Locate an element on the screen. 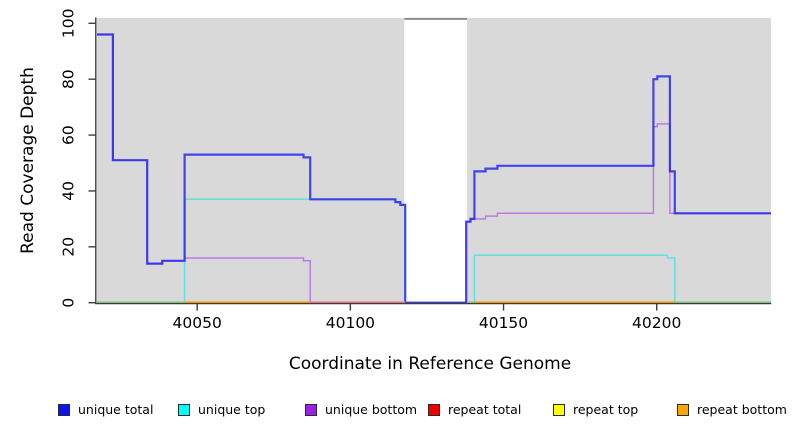 This screenshot has height=432, width=792. y-tick-label: 40 is located at coordinates (69, 191).